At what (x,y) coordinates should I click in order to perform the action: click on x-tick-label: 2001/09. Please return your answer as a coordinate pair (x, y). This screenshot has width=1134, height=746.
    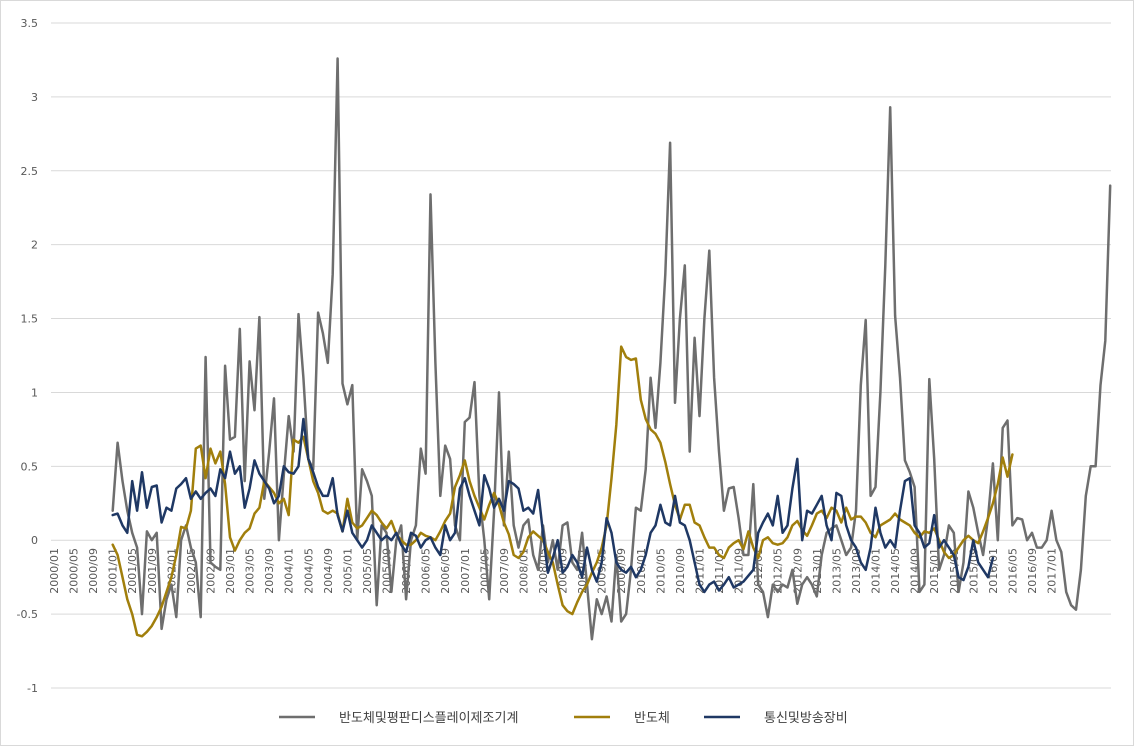
    Looking at the image, I should click on (152, 571).